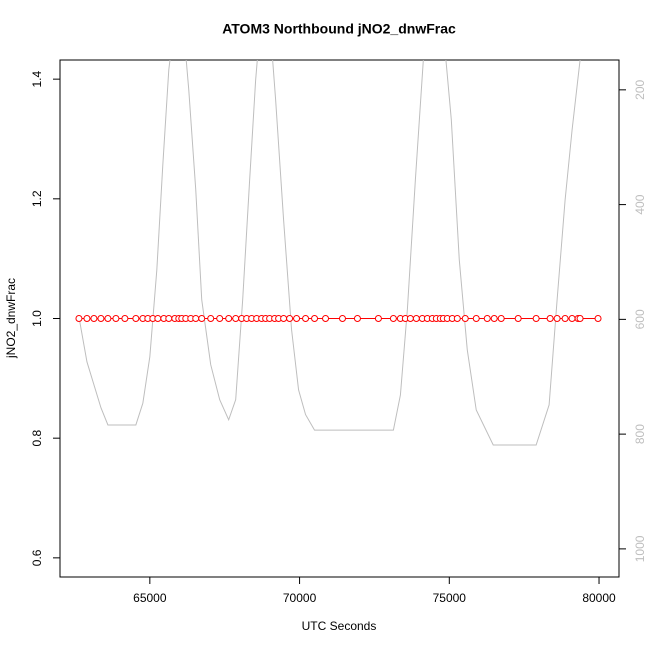  I want to click on x-tick-label: 70000, so click(300, 598).